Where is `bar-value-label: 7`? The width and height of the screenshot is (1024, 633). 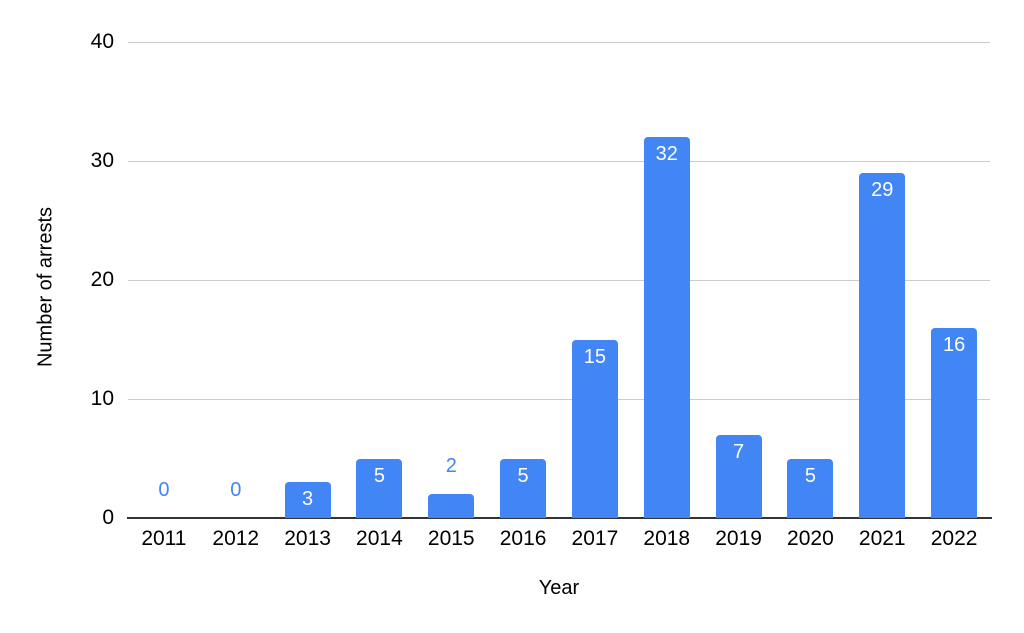 bar-value-label: 7 is located at coordinates (739, 451).